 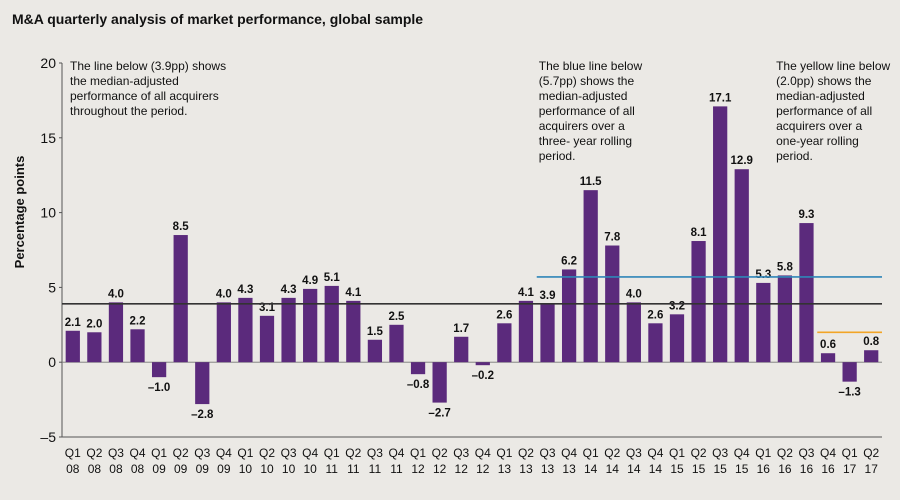 I want to click on y-tick-label: 5, so click(x=52, y=287).